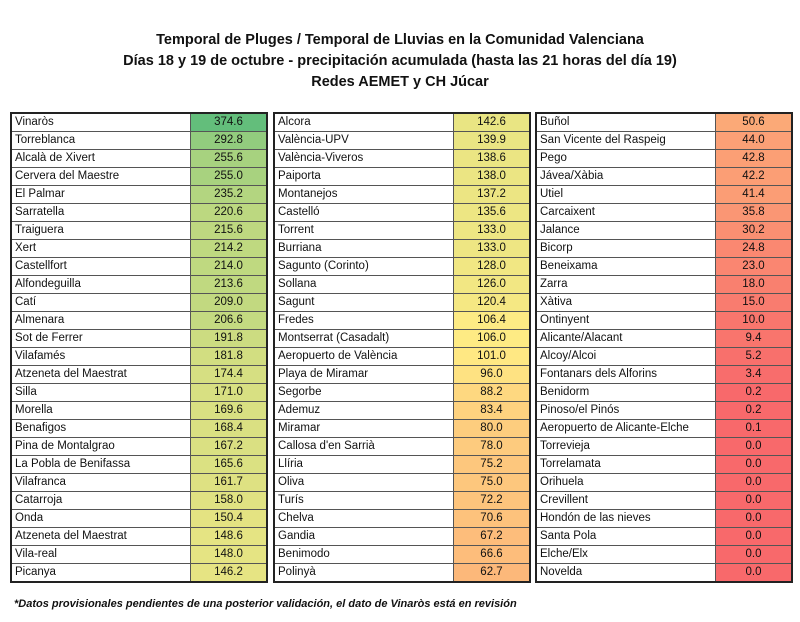  I want to click on precipitation-value: 24.8, so click(753, 248).